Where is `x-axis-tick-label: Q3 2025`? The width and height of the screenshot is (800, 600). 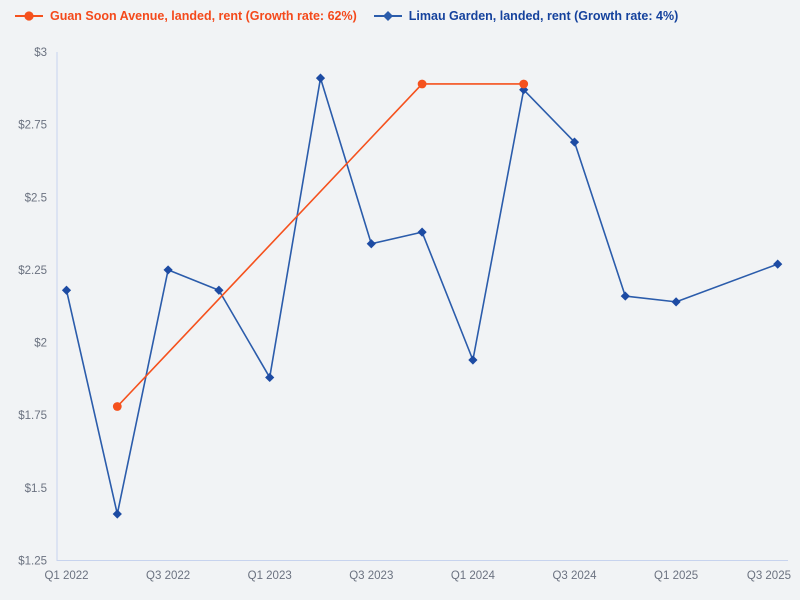
x-axis-tick-label: Q3 2025 is located at coordinates (769, 576).